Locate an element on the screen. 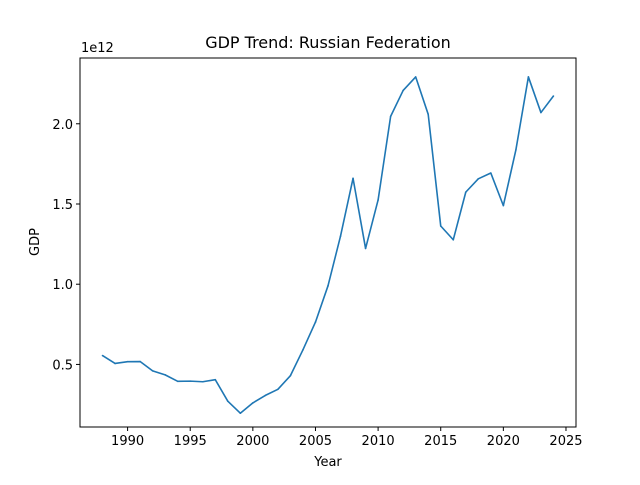 The height and width of the screenshot is (485, 640). x-tick-label: 2005 is located at coordinates (315, 441).